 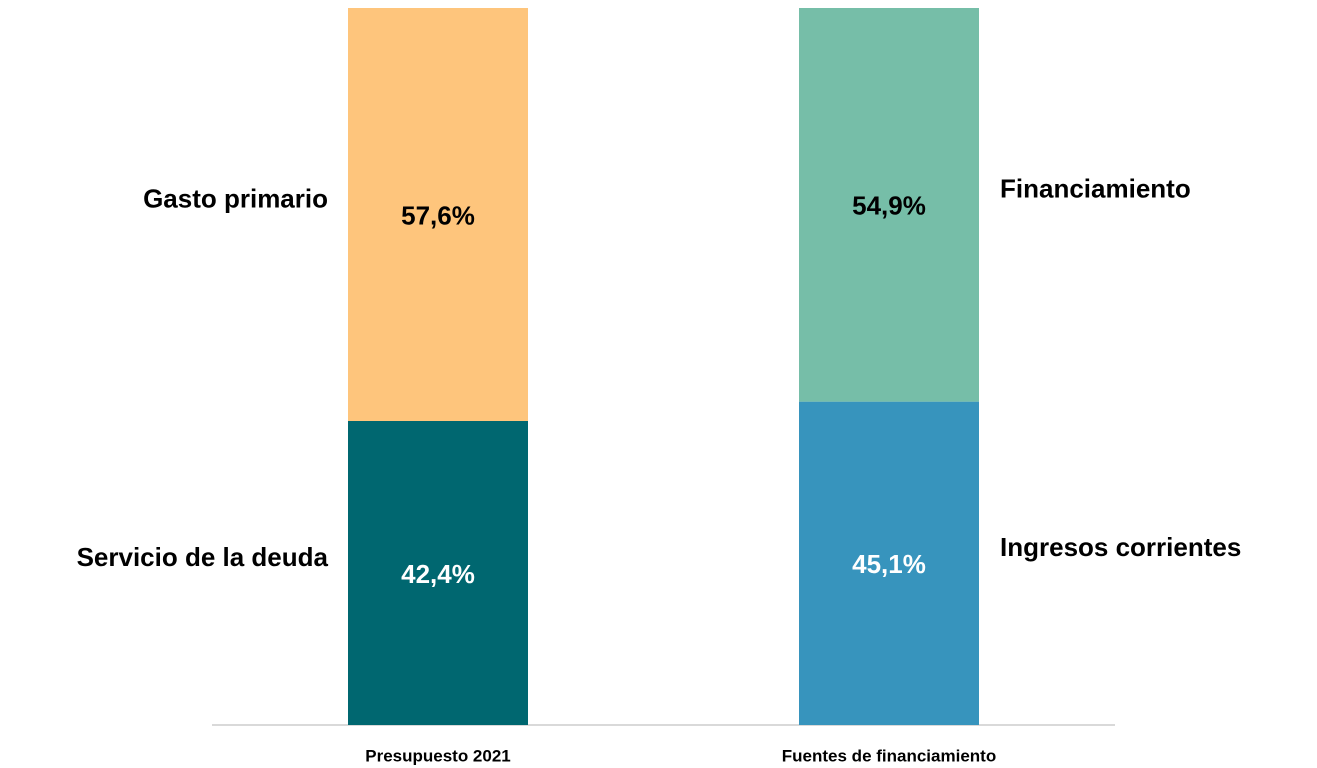 I want to click on segment-label: Ingresos corrientes, so click(x=1120, y=547).